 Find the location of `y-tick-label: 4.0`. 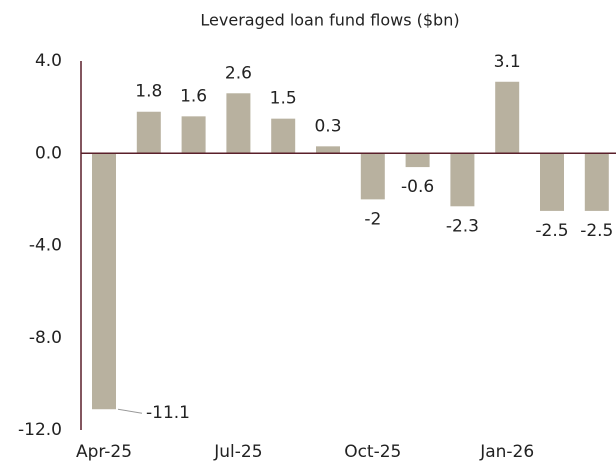

y-tick-label: 4.0 is located at coordinates (48, 61).